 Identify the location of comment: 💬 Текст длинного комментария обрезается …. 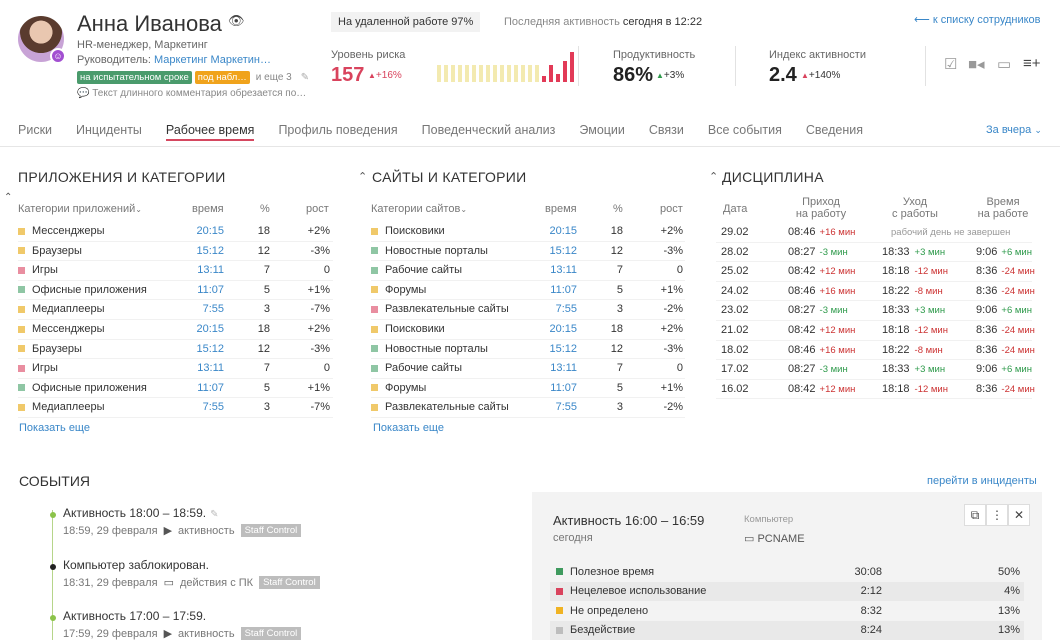
(191, 93).